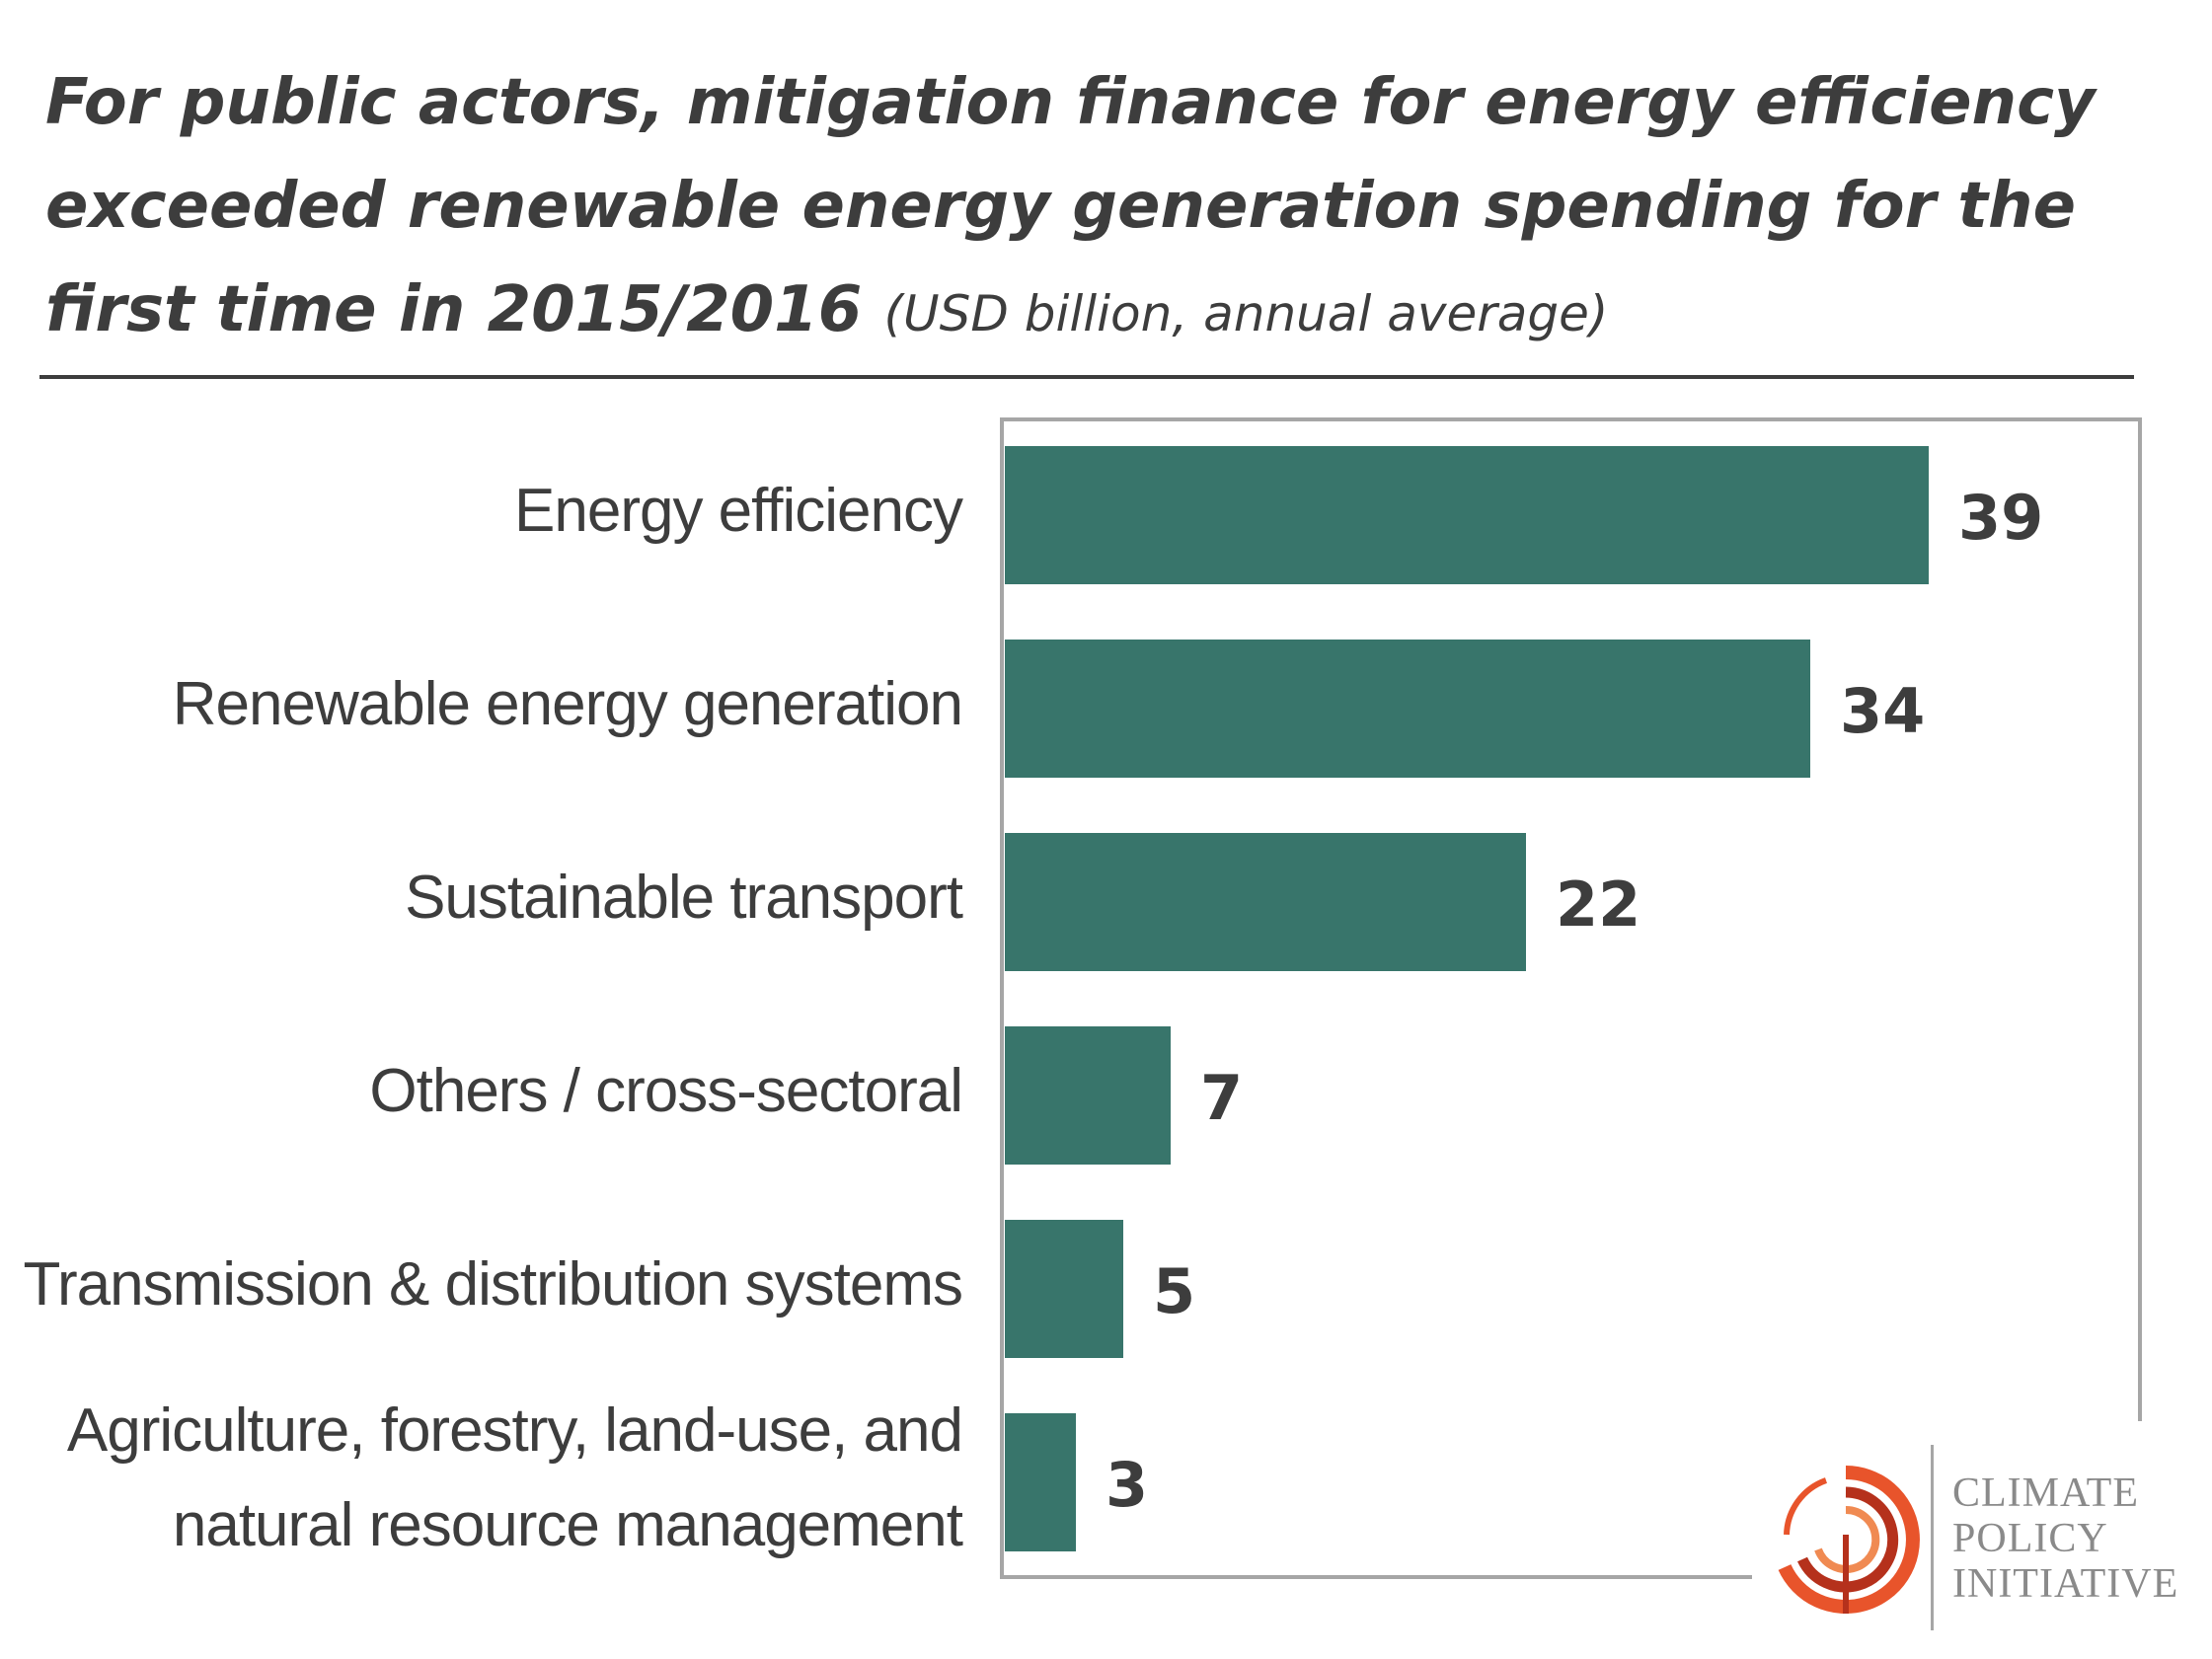  I want to click on chart-title-unit: (USD billion, annual average), so click(1246, 313).